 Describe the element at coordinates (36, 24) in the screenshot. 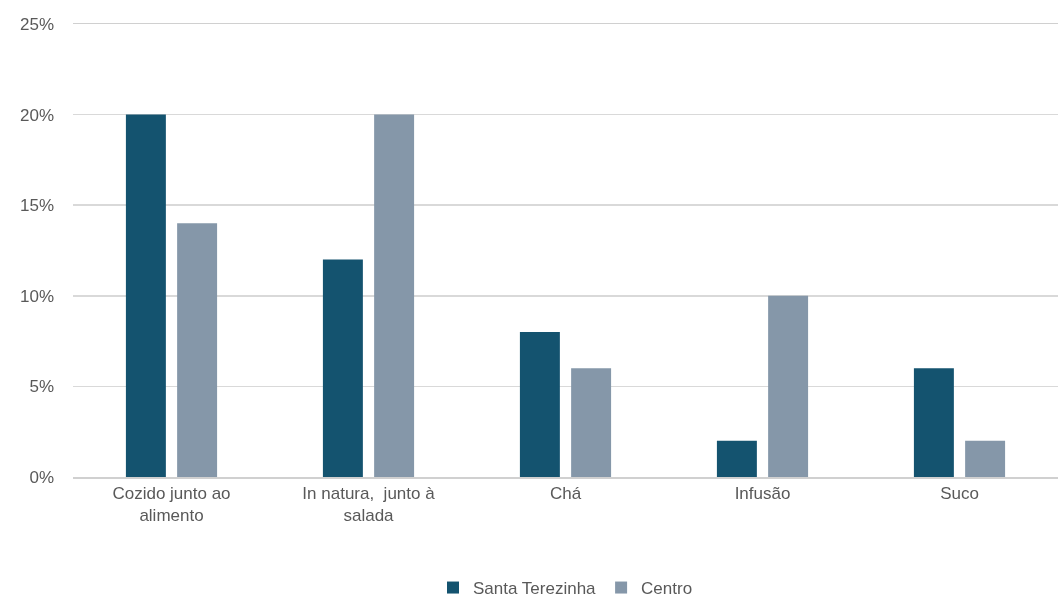

I see `y-tick-label: 25%` at that location.